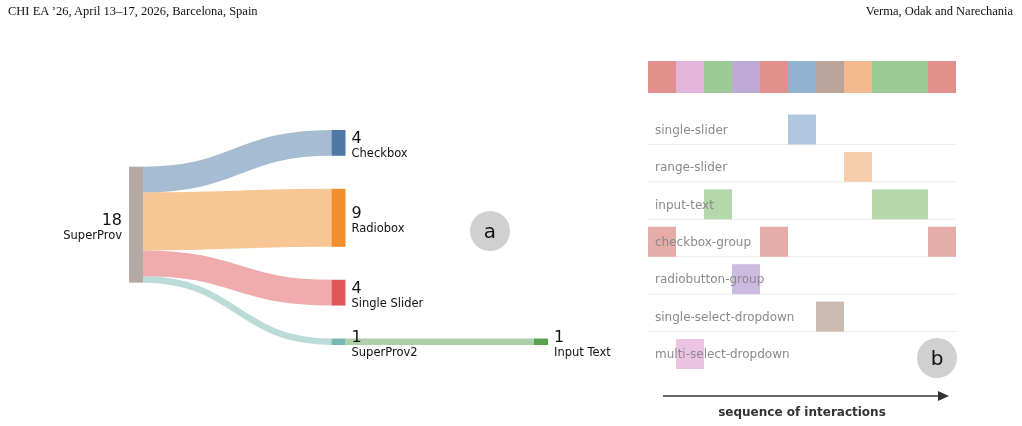 The height and width of the screenshot is (426, 1022). Describe the element at coordinates (93, 234) in the screenshot. I see `category-label: SuperProv` at that location.